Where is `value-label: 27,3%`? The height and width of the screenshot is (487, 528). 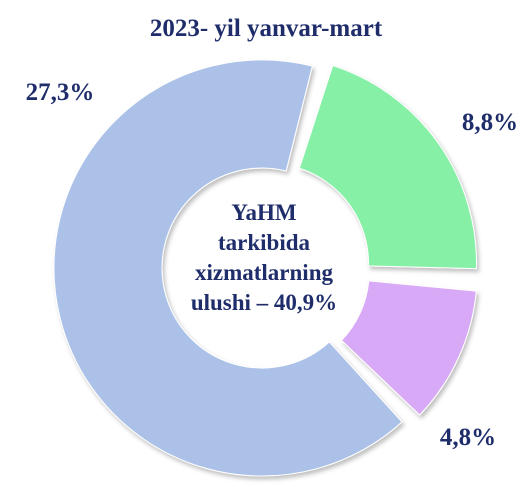
value-label: 27,3% is located at coordinates (60, 92).